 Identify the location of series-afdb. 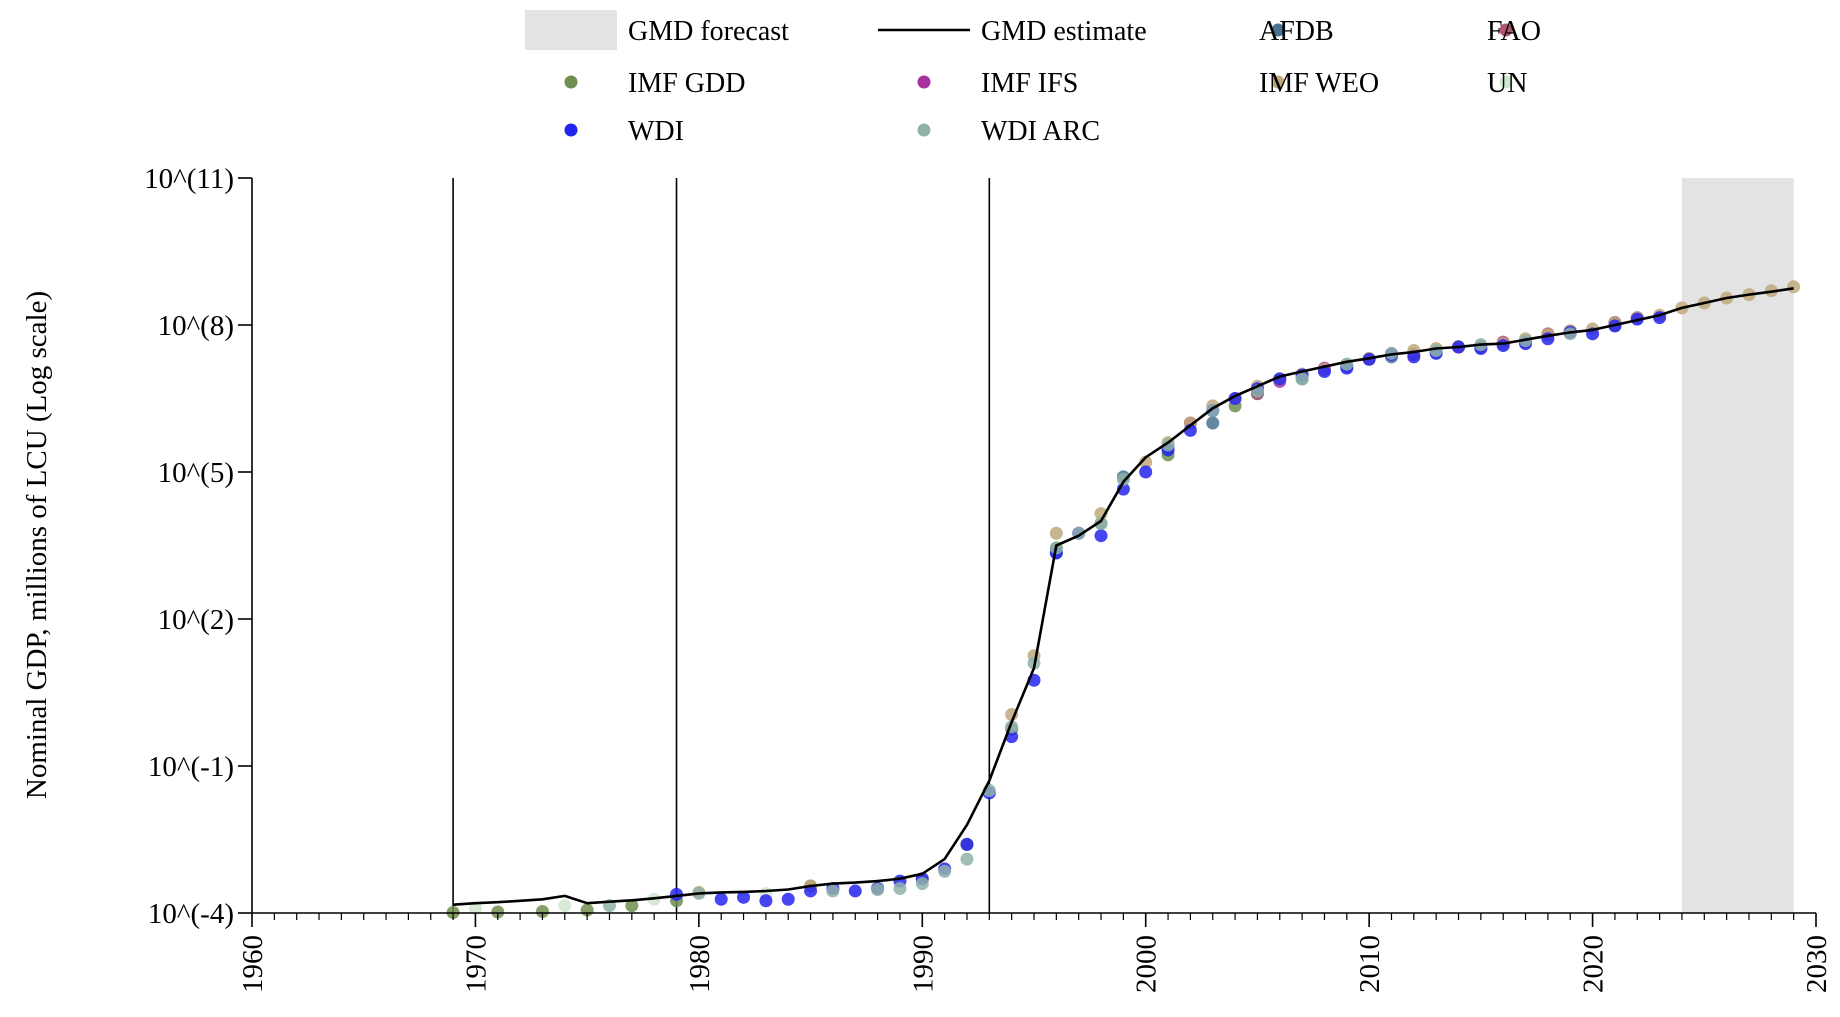
(1335, 438).